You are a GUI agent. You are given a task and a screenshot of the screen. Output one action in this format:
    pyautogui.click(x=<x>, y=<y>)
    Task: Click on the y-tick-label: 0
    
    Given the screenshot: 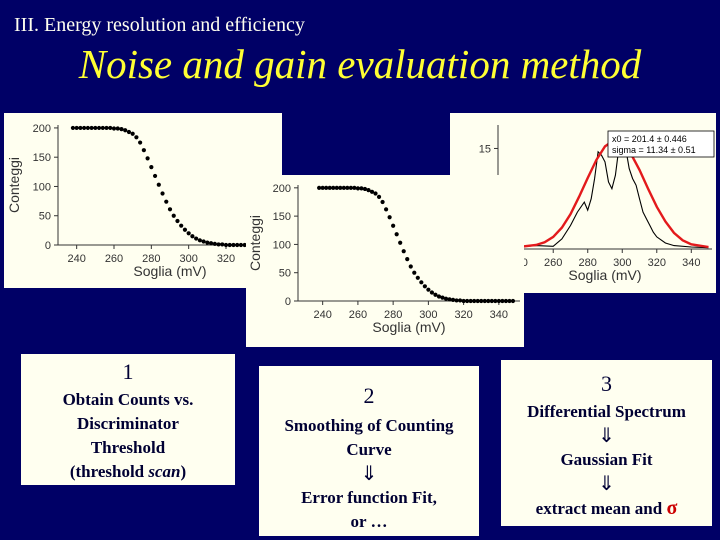 What is the action you would take?
    pyautogui.click(x=288, y=302)
    